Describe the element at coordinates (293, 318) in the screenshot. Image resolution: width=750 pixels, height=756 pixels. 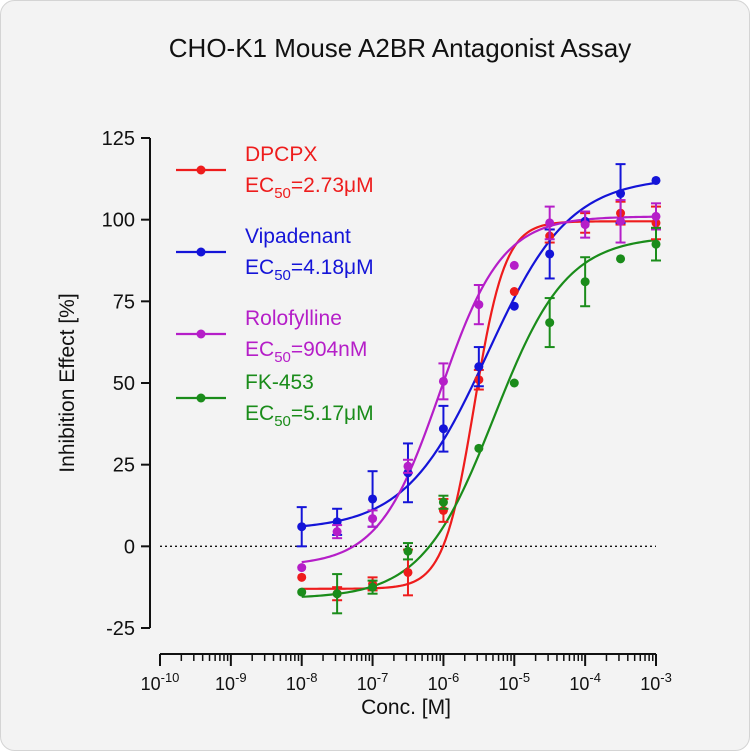
I see `legend-series-name: Rolofylline` at that location.